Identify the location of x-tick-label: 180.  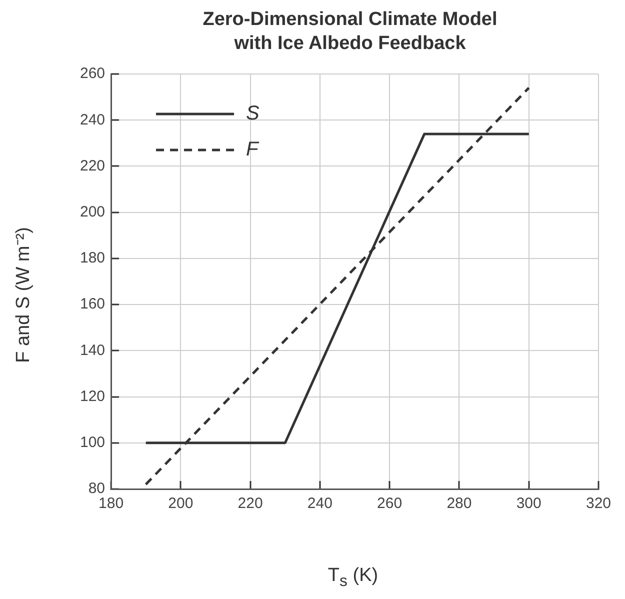
(111, 503).